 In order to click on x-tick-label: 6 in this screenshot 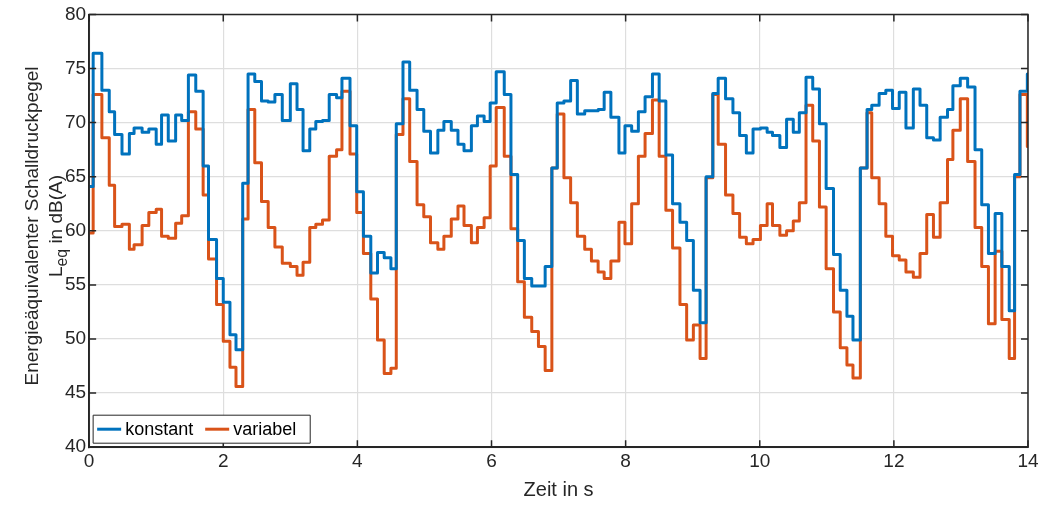, I will do `click(491, 460)`.